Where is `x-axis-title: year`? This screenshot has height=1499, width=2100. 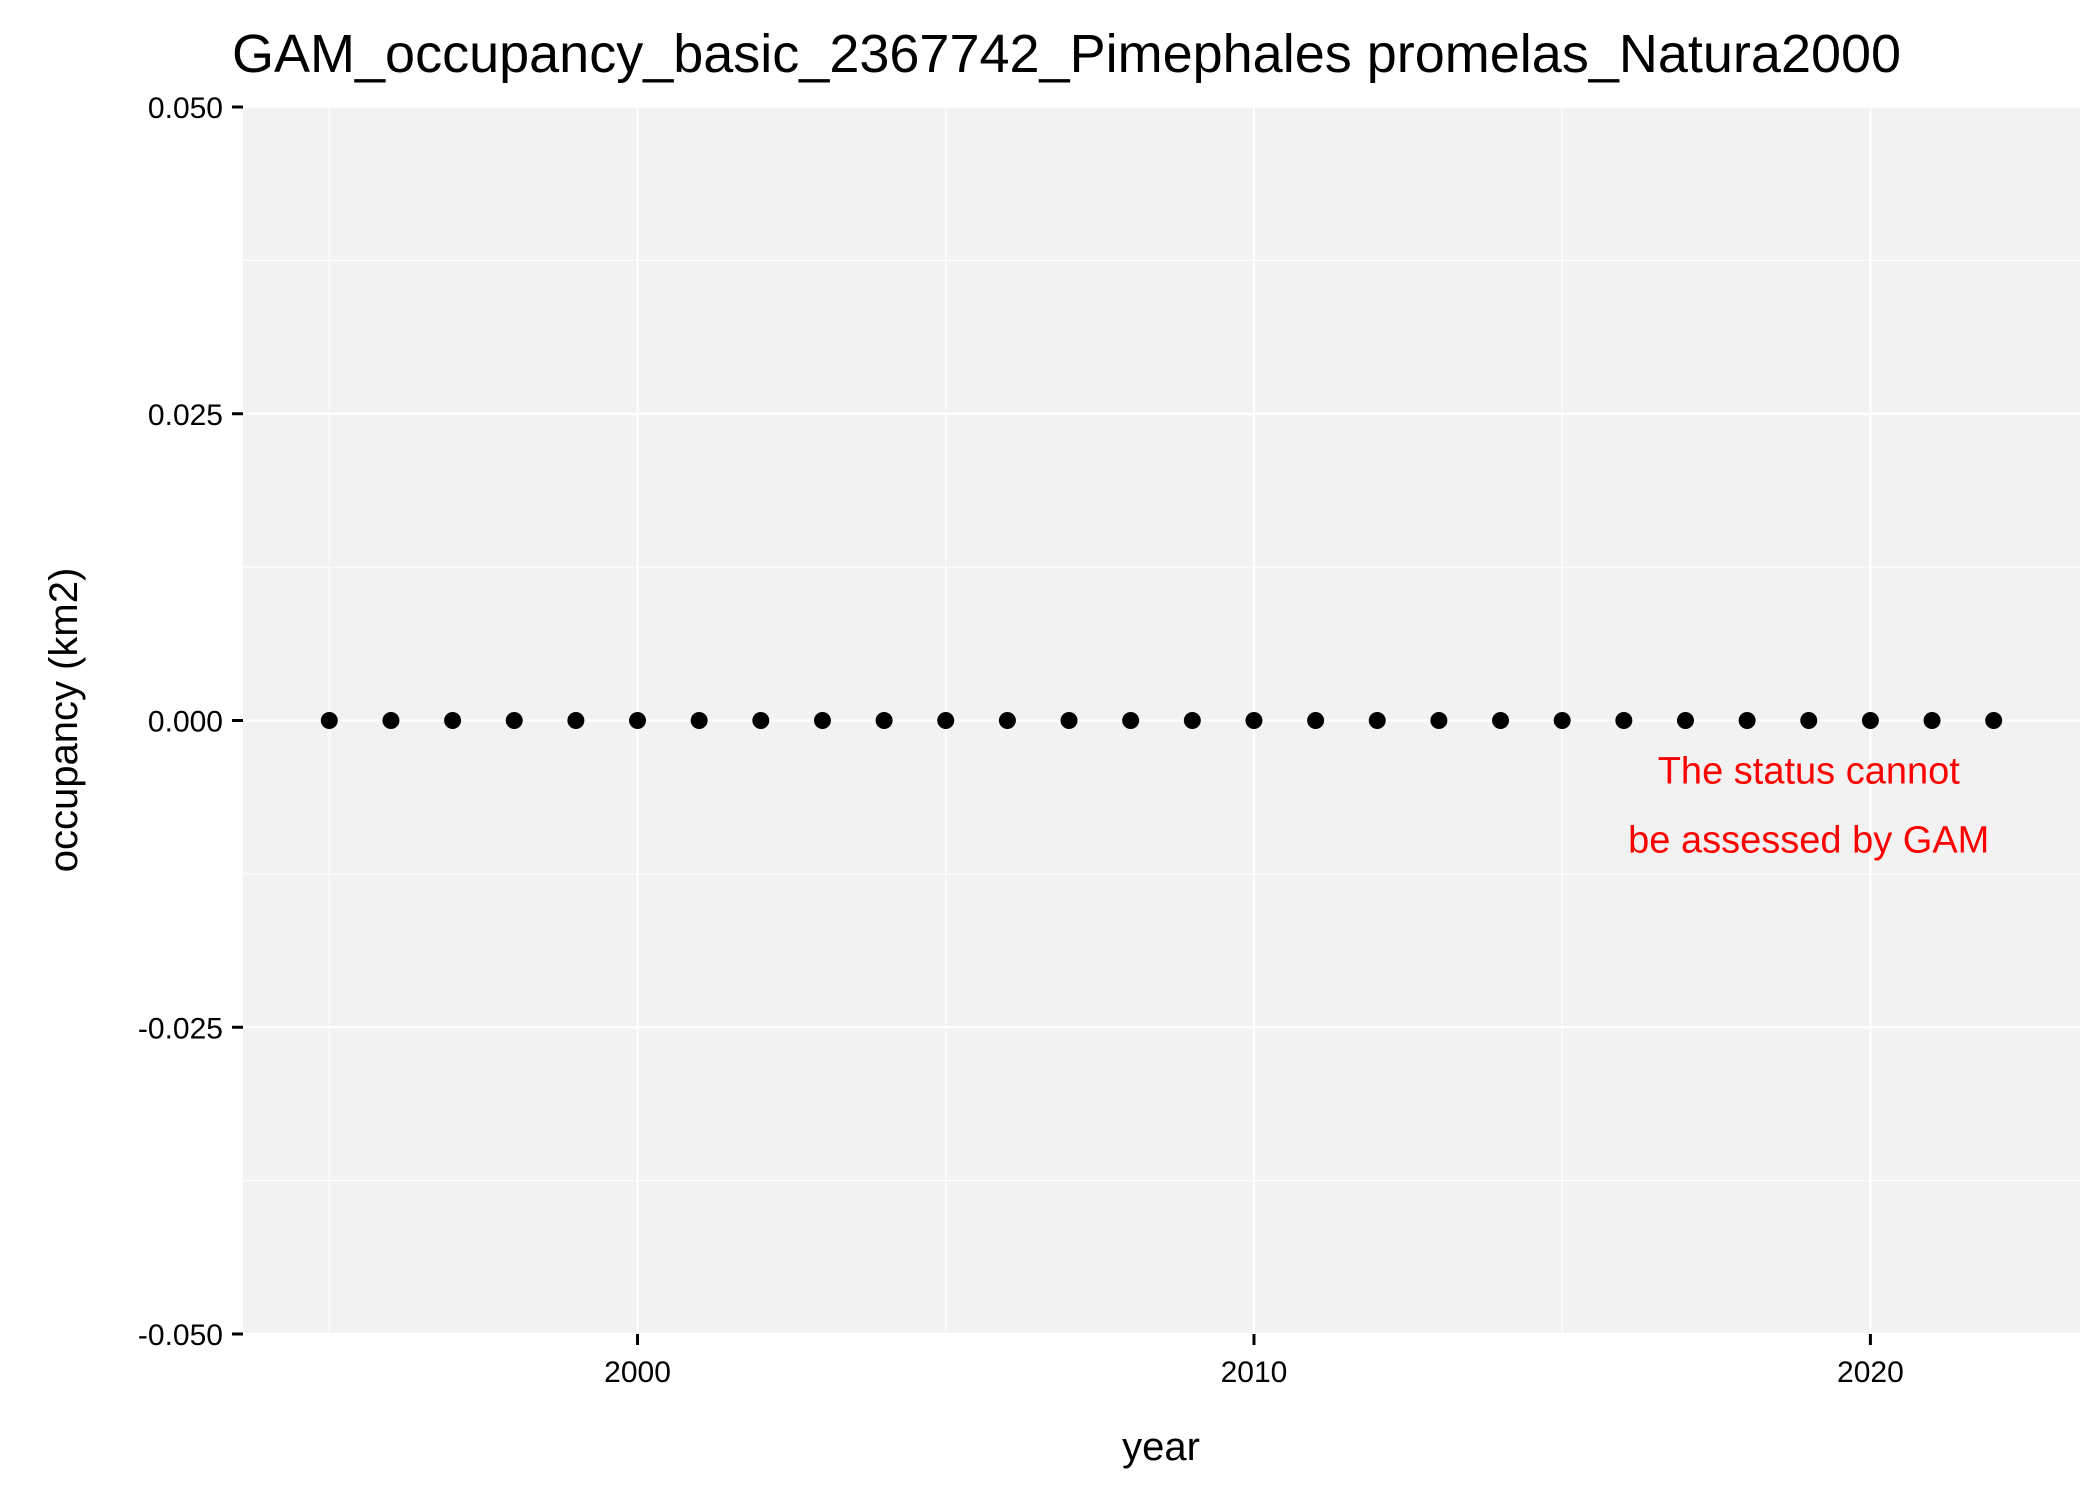 x-axis-title: year is located at coordinates (1161, 1447).